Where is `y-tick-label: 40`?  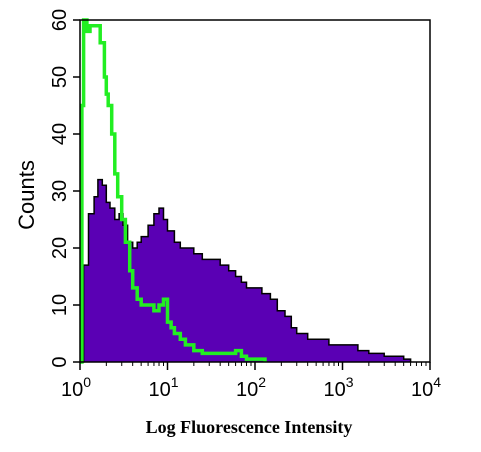 y-tick-label: 40 is located at coordinates (60, 134).